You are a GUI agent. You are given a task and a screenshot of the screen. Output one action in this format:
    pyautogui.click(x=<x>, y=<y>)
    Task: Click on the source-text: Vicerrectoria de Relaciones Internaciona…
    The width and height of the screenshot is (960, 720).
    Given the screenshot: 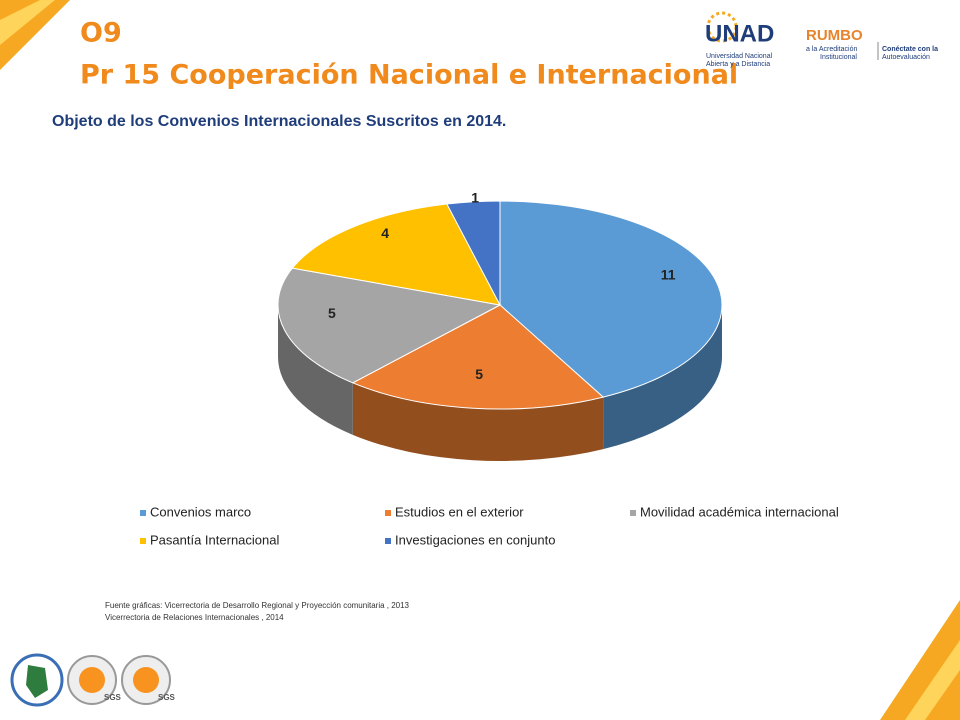 What is the action you would take?
    pyautogui.click(x=194, y=617)
    